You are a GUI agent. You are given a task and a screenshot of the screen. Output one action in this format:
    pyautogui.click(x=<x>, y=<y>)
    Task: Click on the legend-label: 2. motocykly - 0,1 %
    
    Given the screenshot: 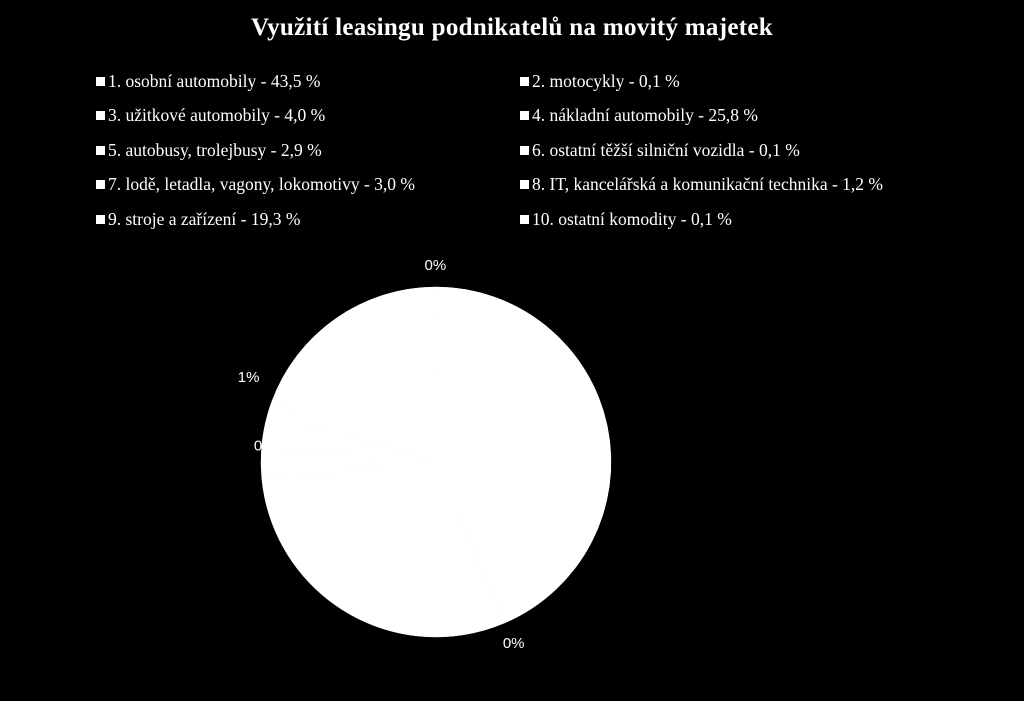 What is the action you would take?
    pyautogui.click(x=606, y=80)
    